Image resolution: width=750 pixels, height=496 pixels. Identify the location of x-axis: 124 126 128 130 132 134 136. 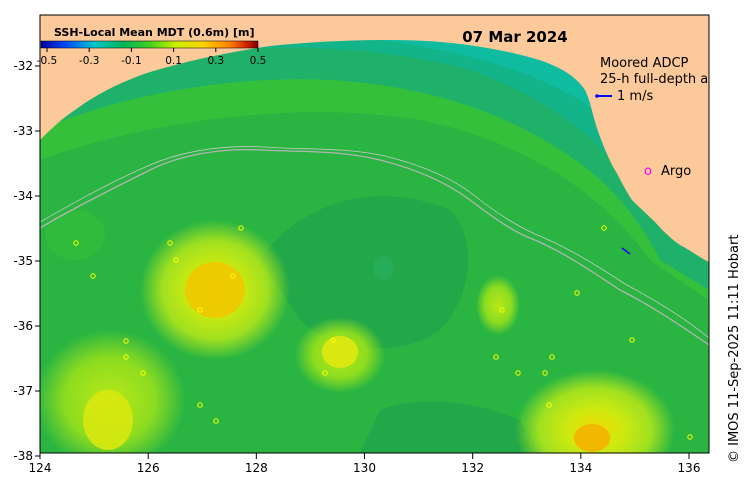
(365, 464).